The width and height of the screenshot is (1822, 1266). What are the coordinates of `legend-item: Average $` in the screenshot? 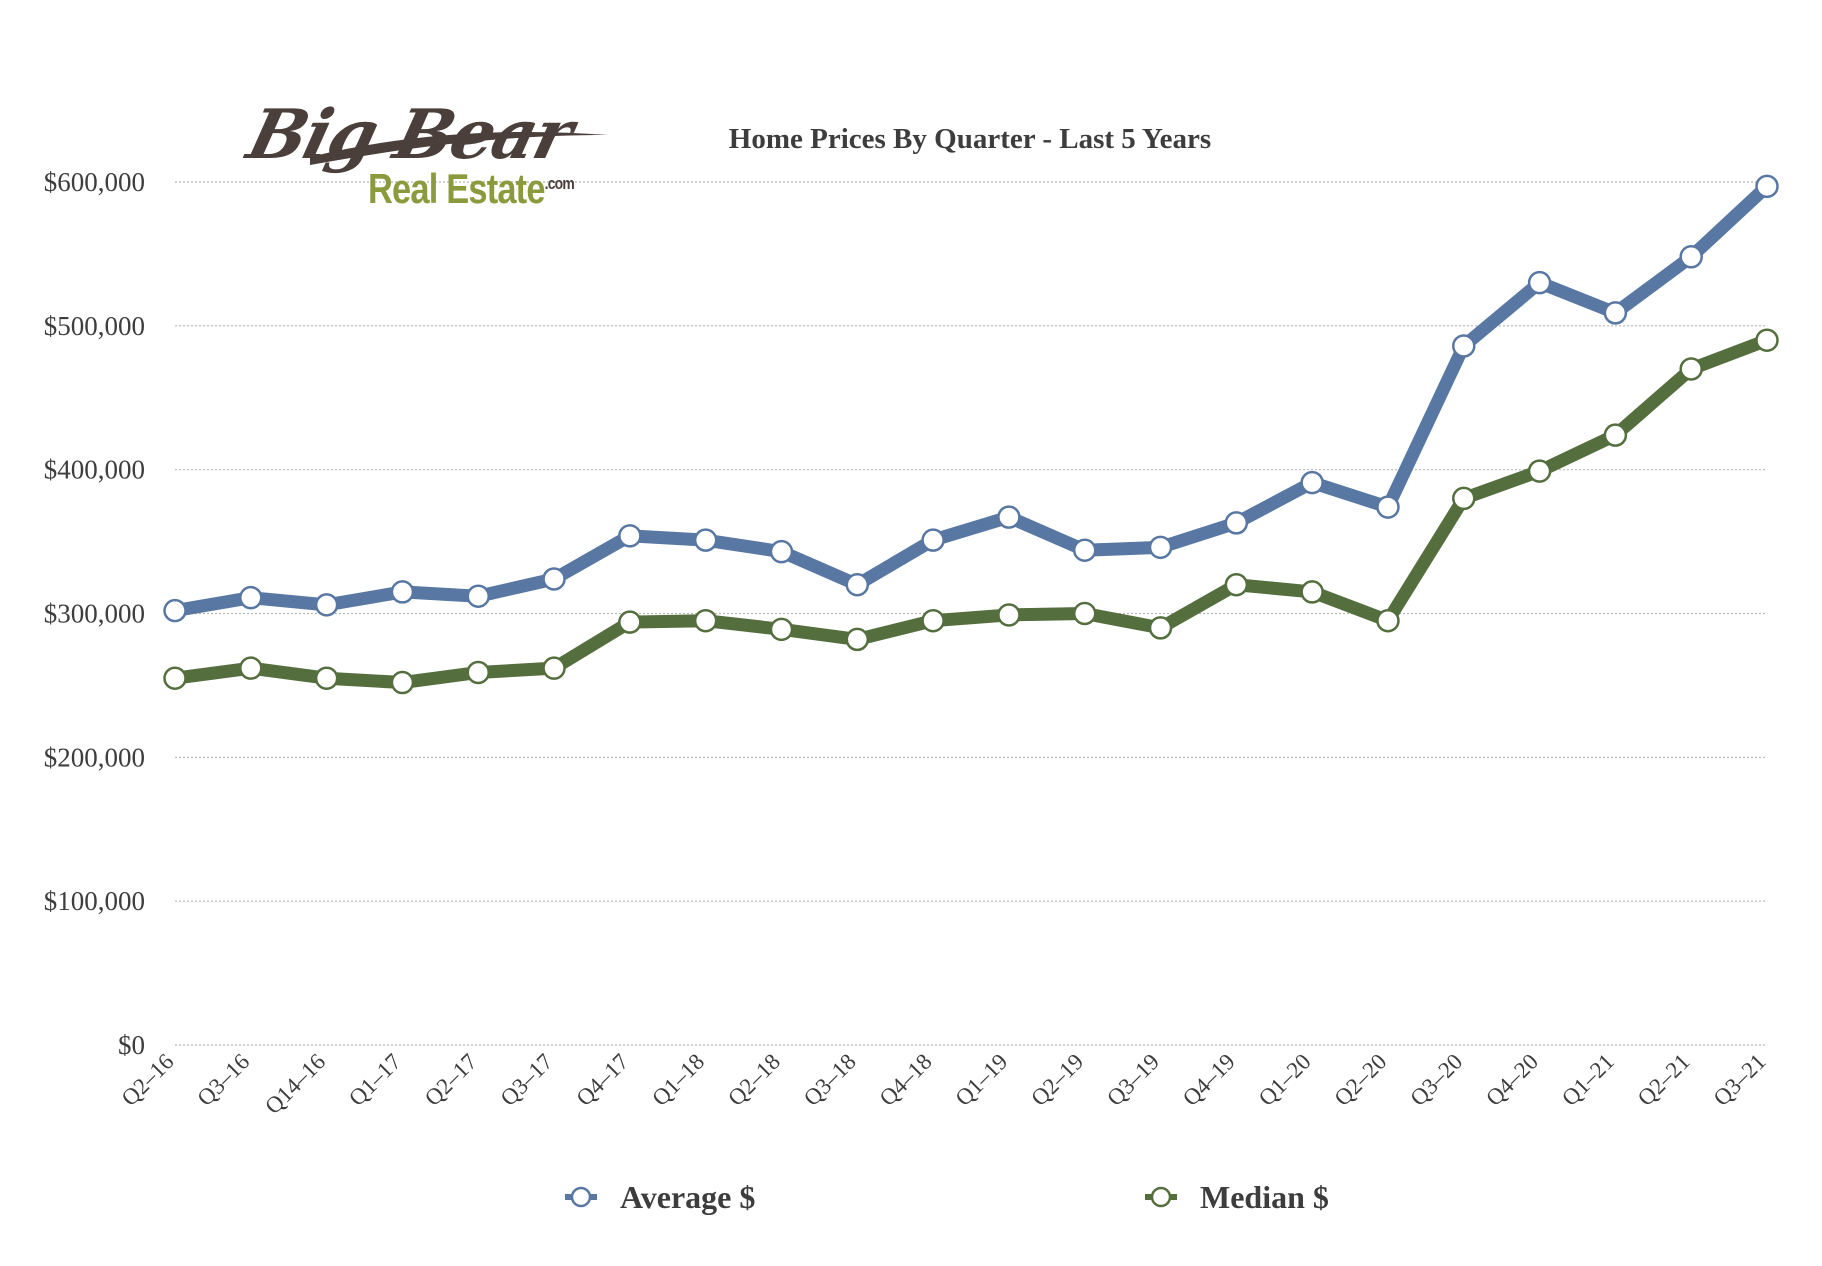 It's located at (660, 1197).